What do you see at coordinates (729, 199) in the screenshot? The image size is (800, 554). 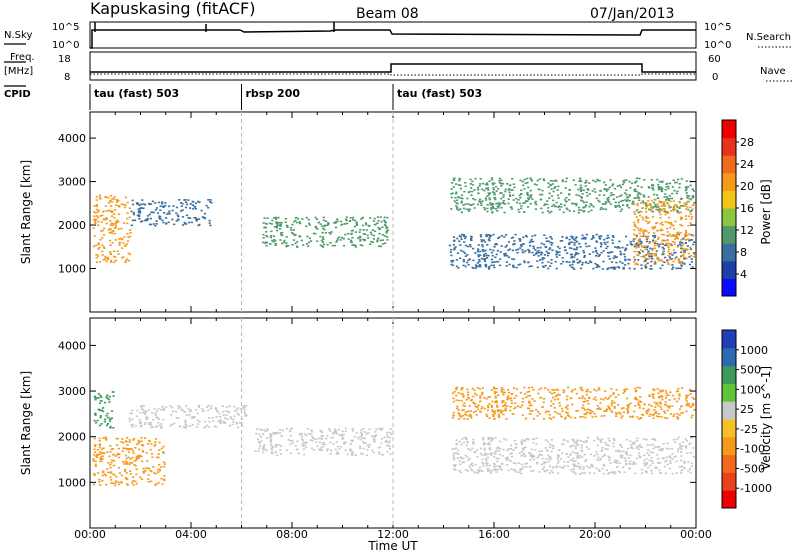 I see `power-cbar-swatch` at bounding box center [729, 199].